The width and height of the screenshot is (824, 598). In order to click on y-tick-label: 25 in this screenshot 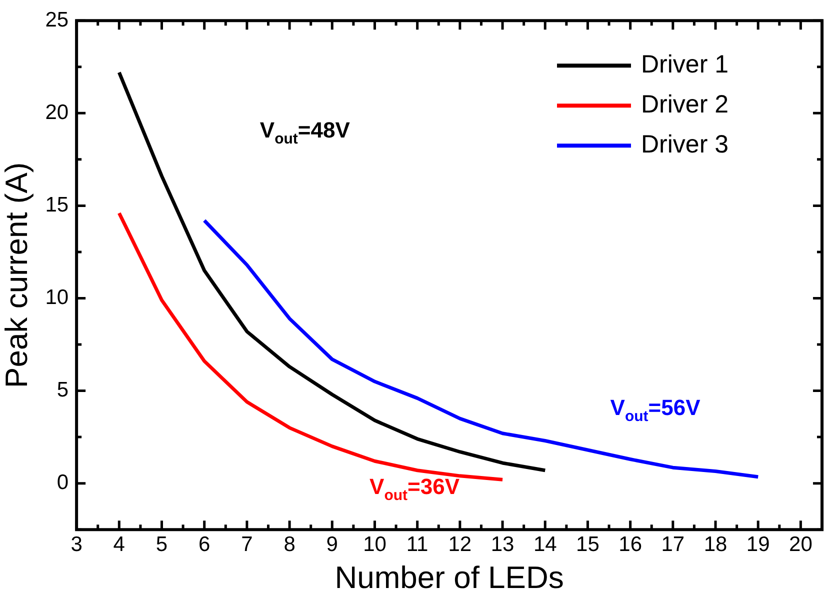, I will do `click(57, 20)`.